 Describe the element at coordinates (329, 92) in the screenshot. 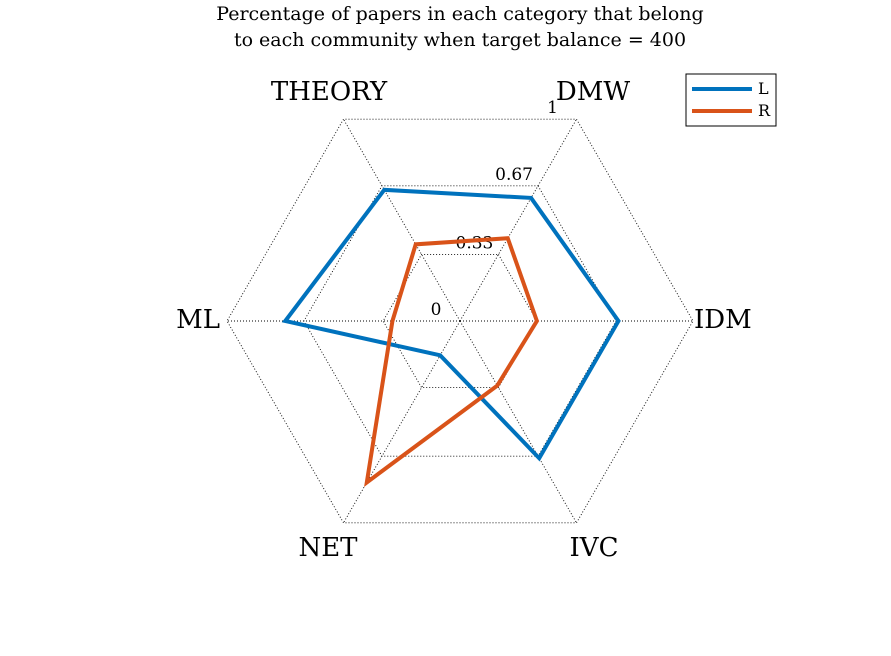

I see `category-label-theory: THEORY` at that location.